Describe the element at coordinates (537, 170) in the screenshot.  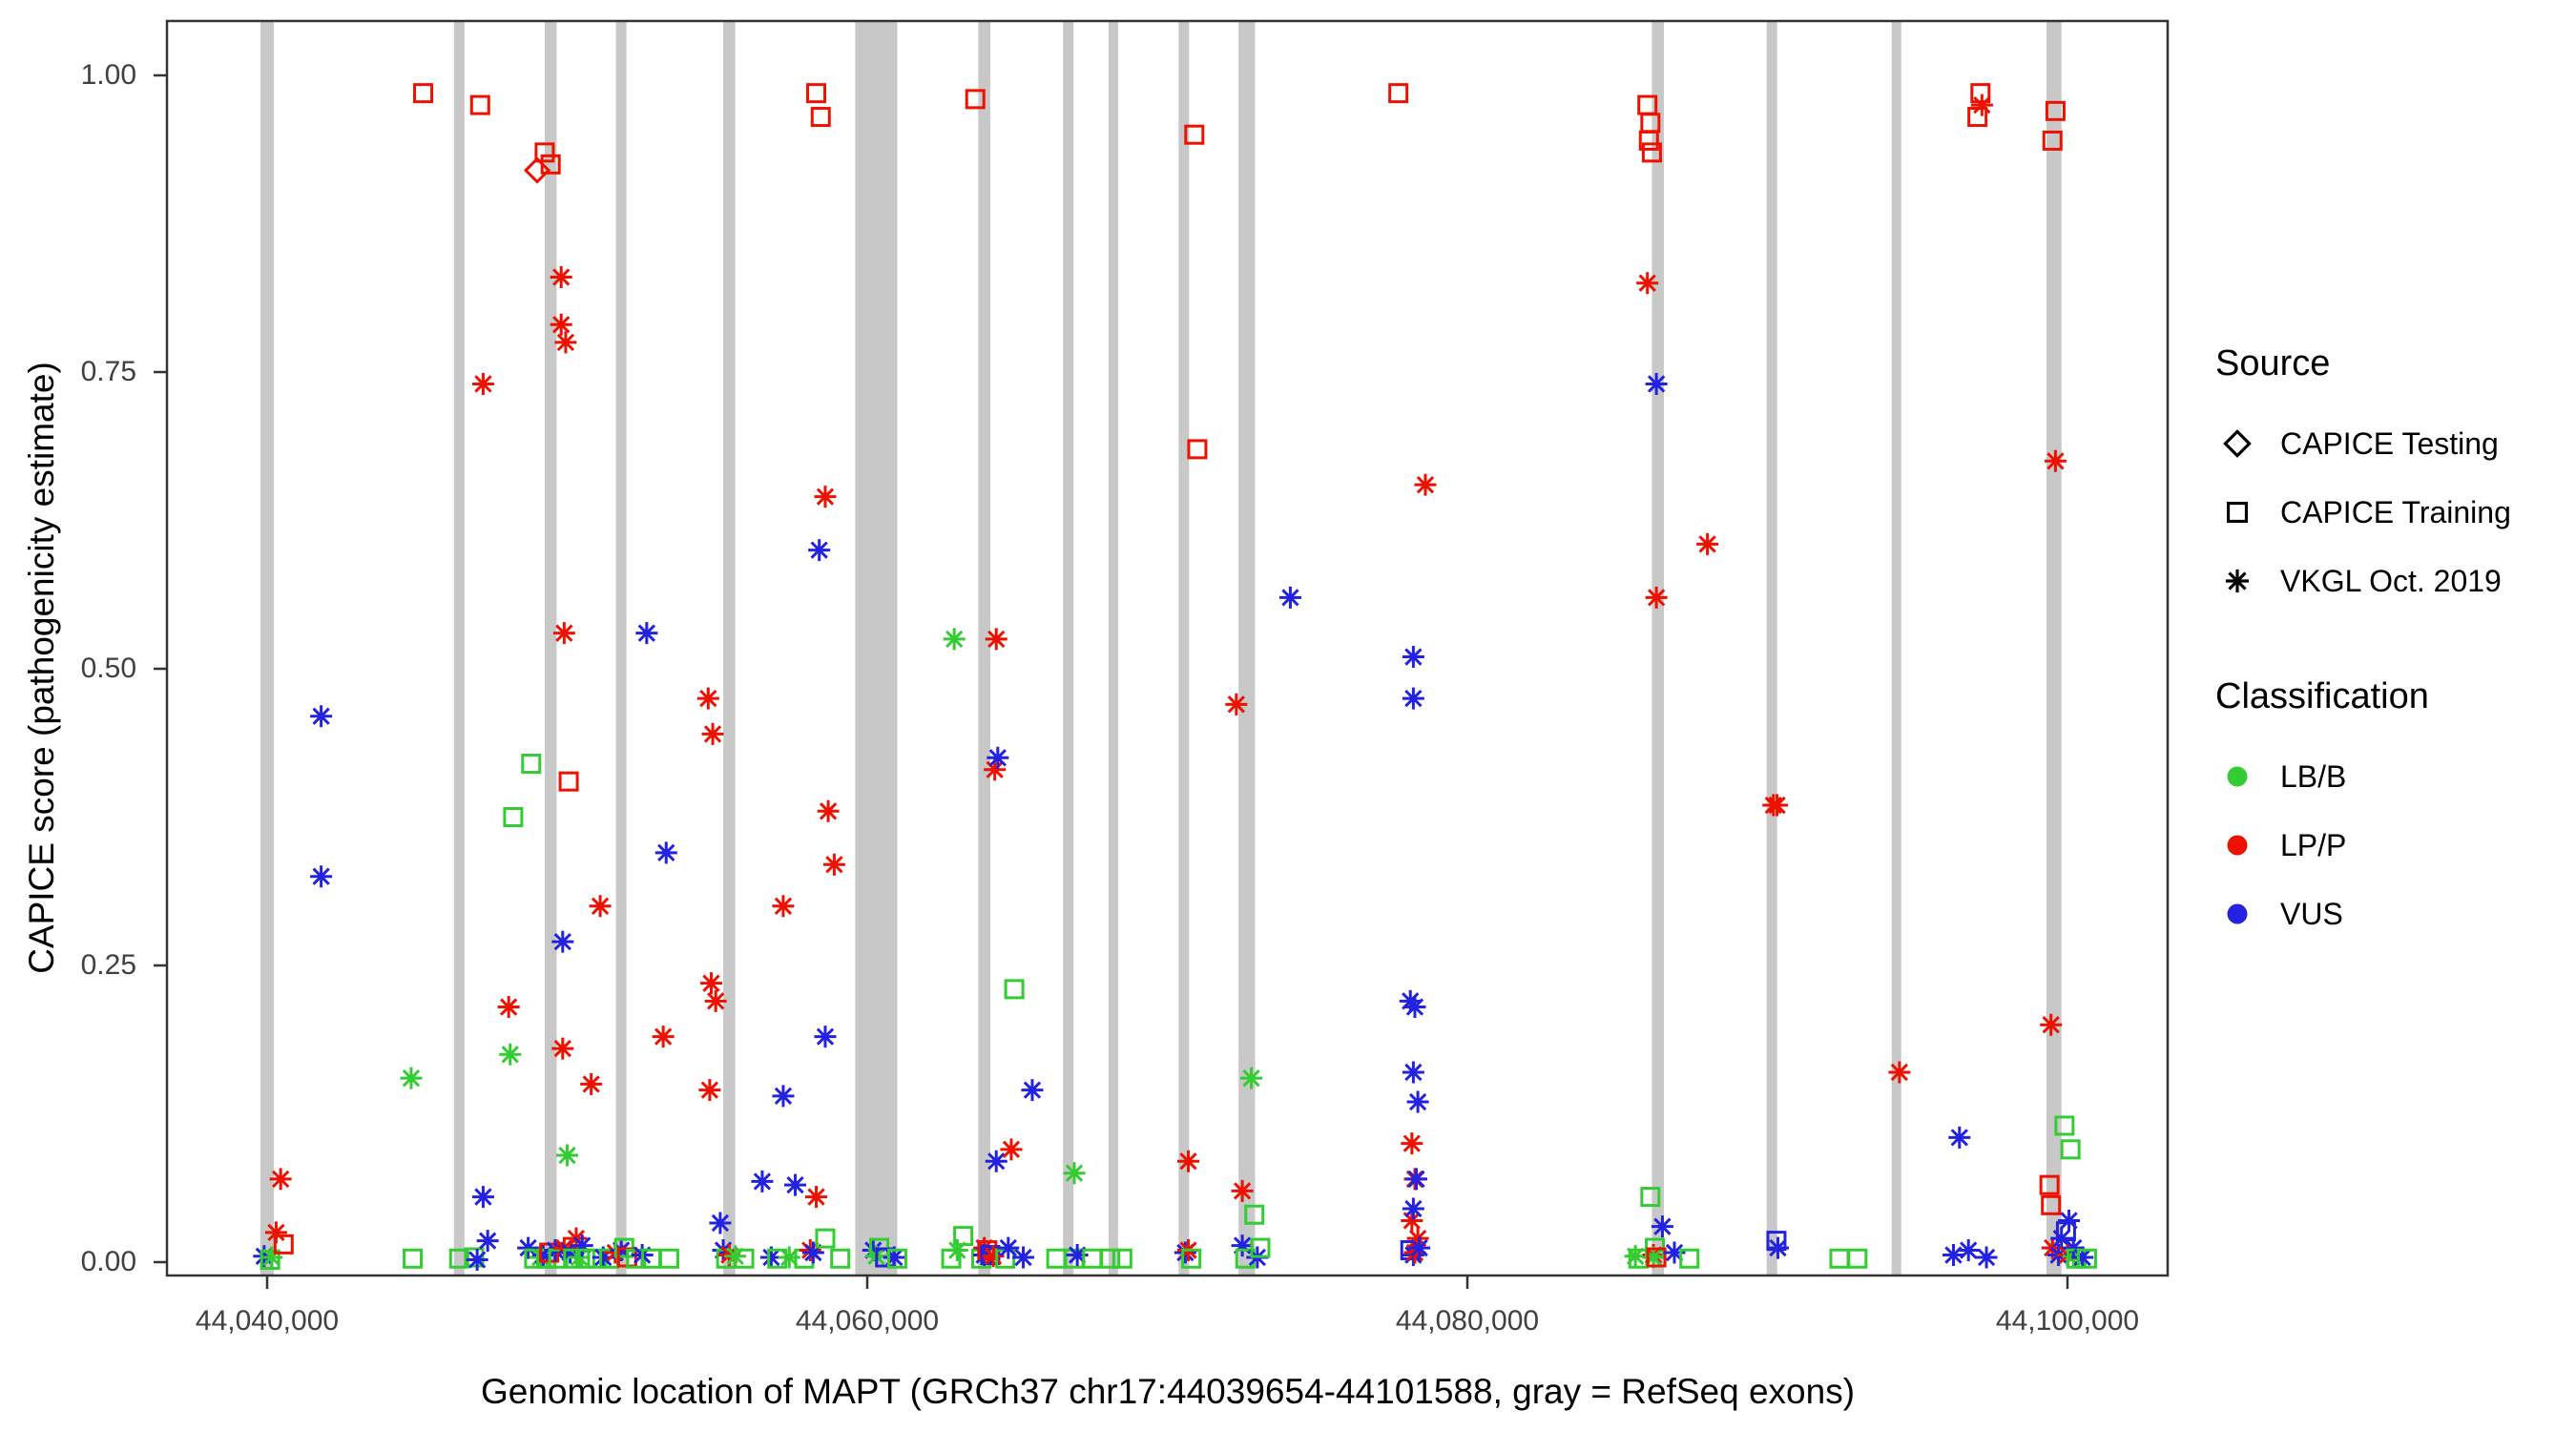
I see `data-point-diamond` at that location.